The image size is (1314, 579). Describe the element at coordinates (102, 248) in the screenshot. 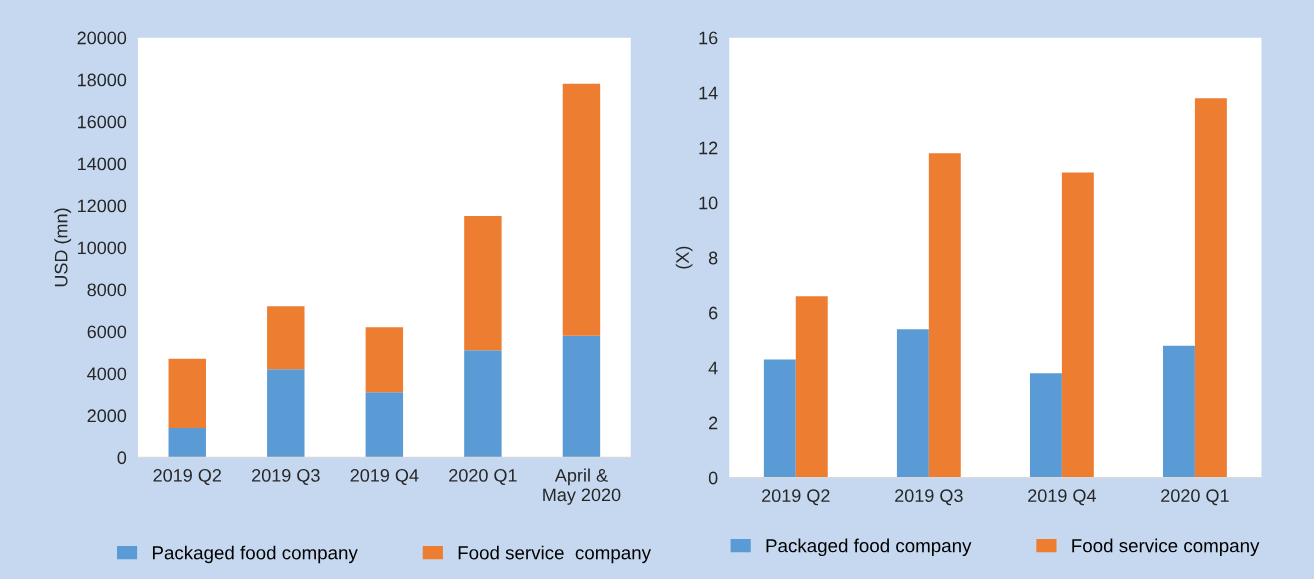

I see `y-tick-label: 10000` at that location.